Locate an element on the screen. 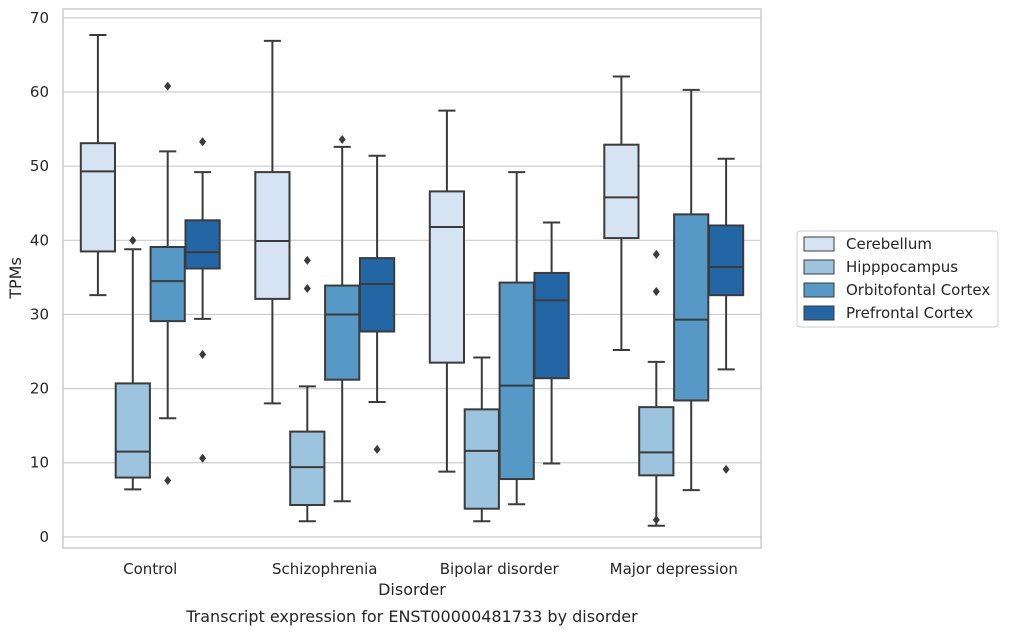 This screenshot has height=638, width=1009. legend-frame is located at coordinates (897, 279).